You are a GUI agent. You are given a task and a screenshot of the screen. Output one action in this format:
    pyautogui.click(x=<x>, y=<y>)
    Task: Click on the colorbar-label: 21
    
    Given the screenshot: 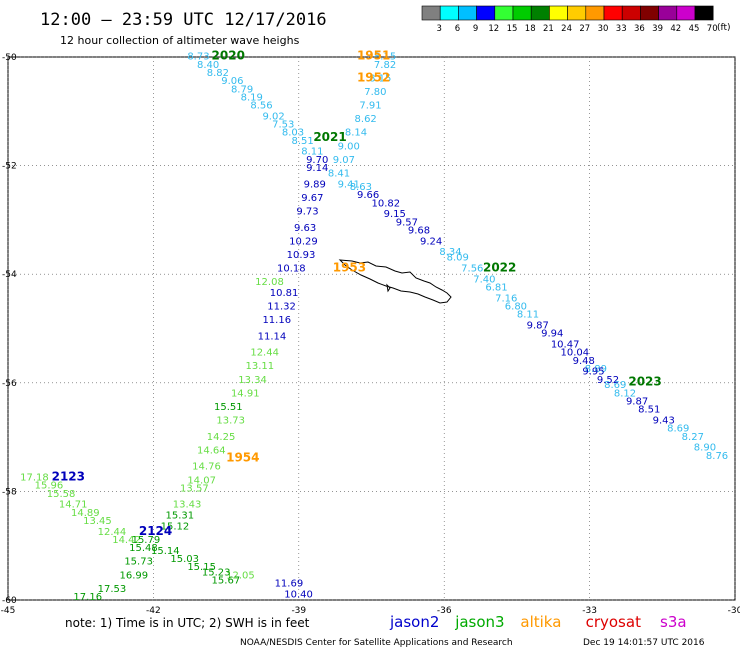 What is the action you would take?
    pyautogui.click(x=548, y=29)
    